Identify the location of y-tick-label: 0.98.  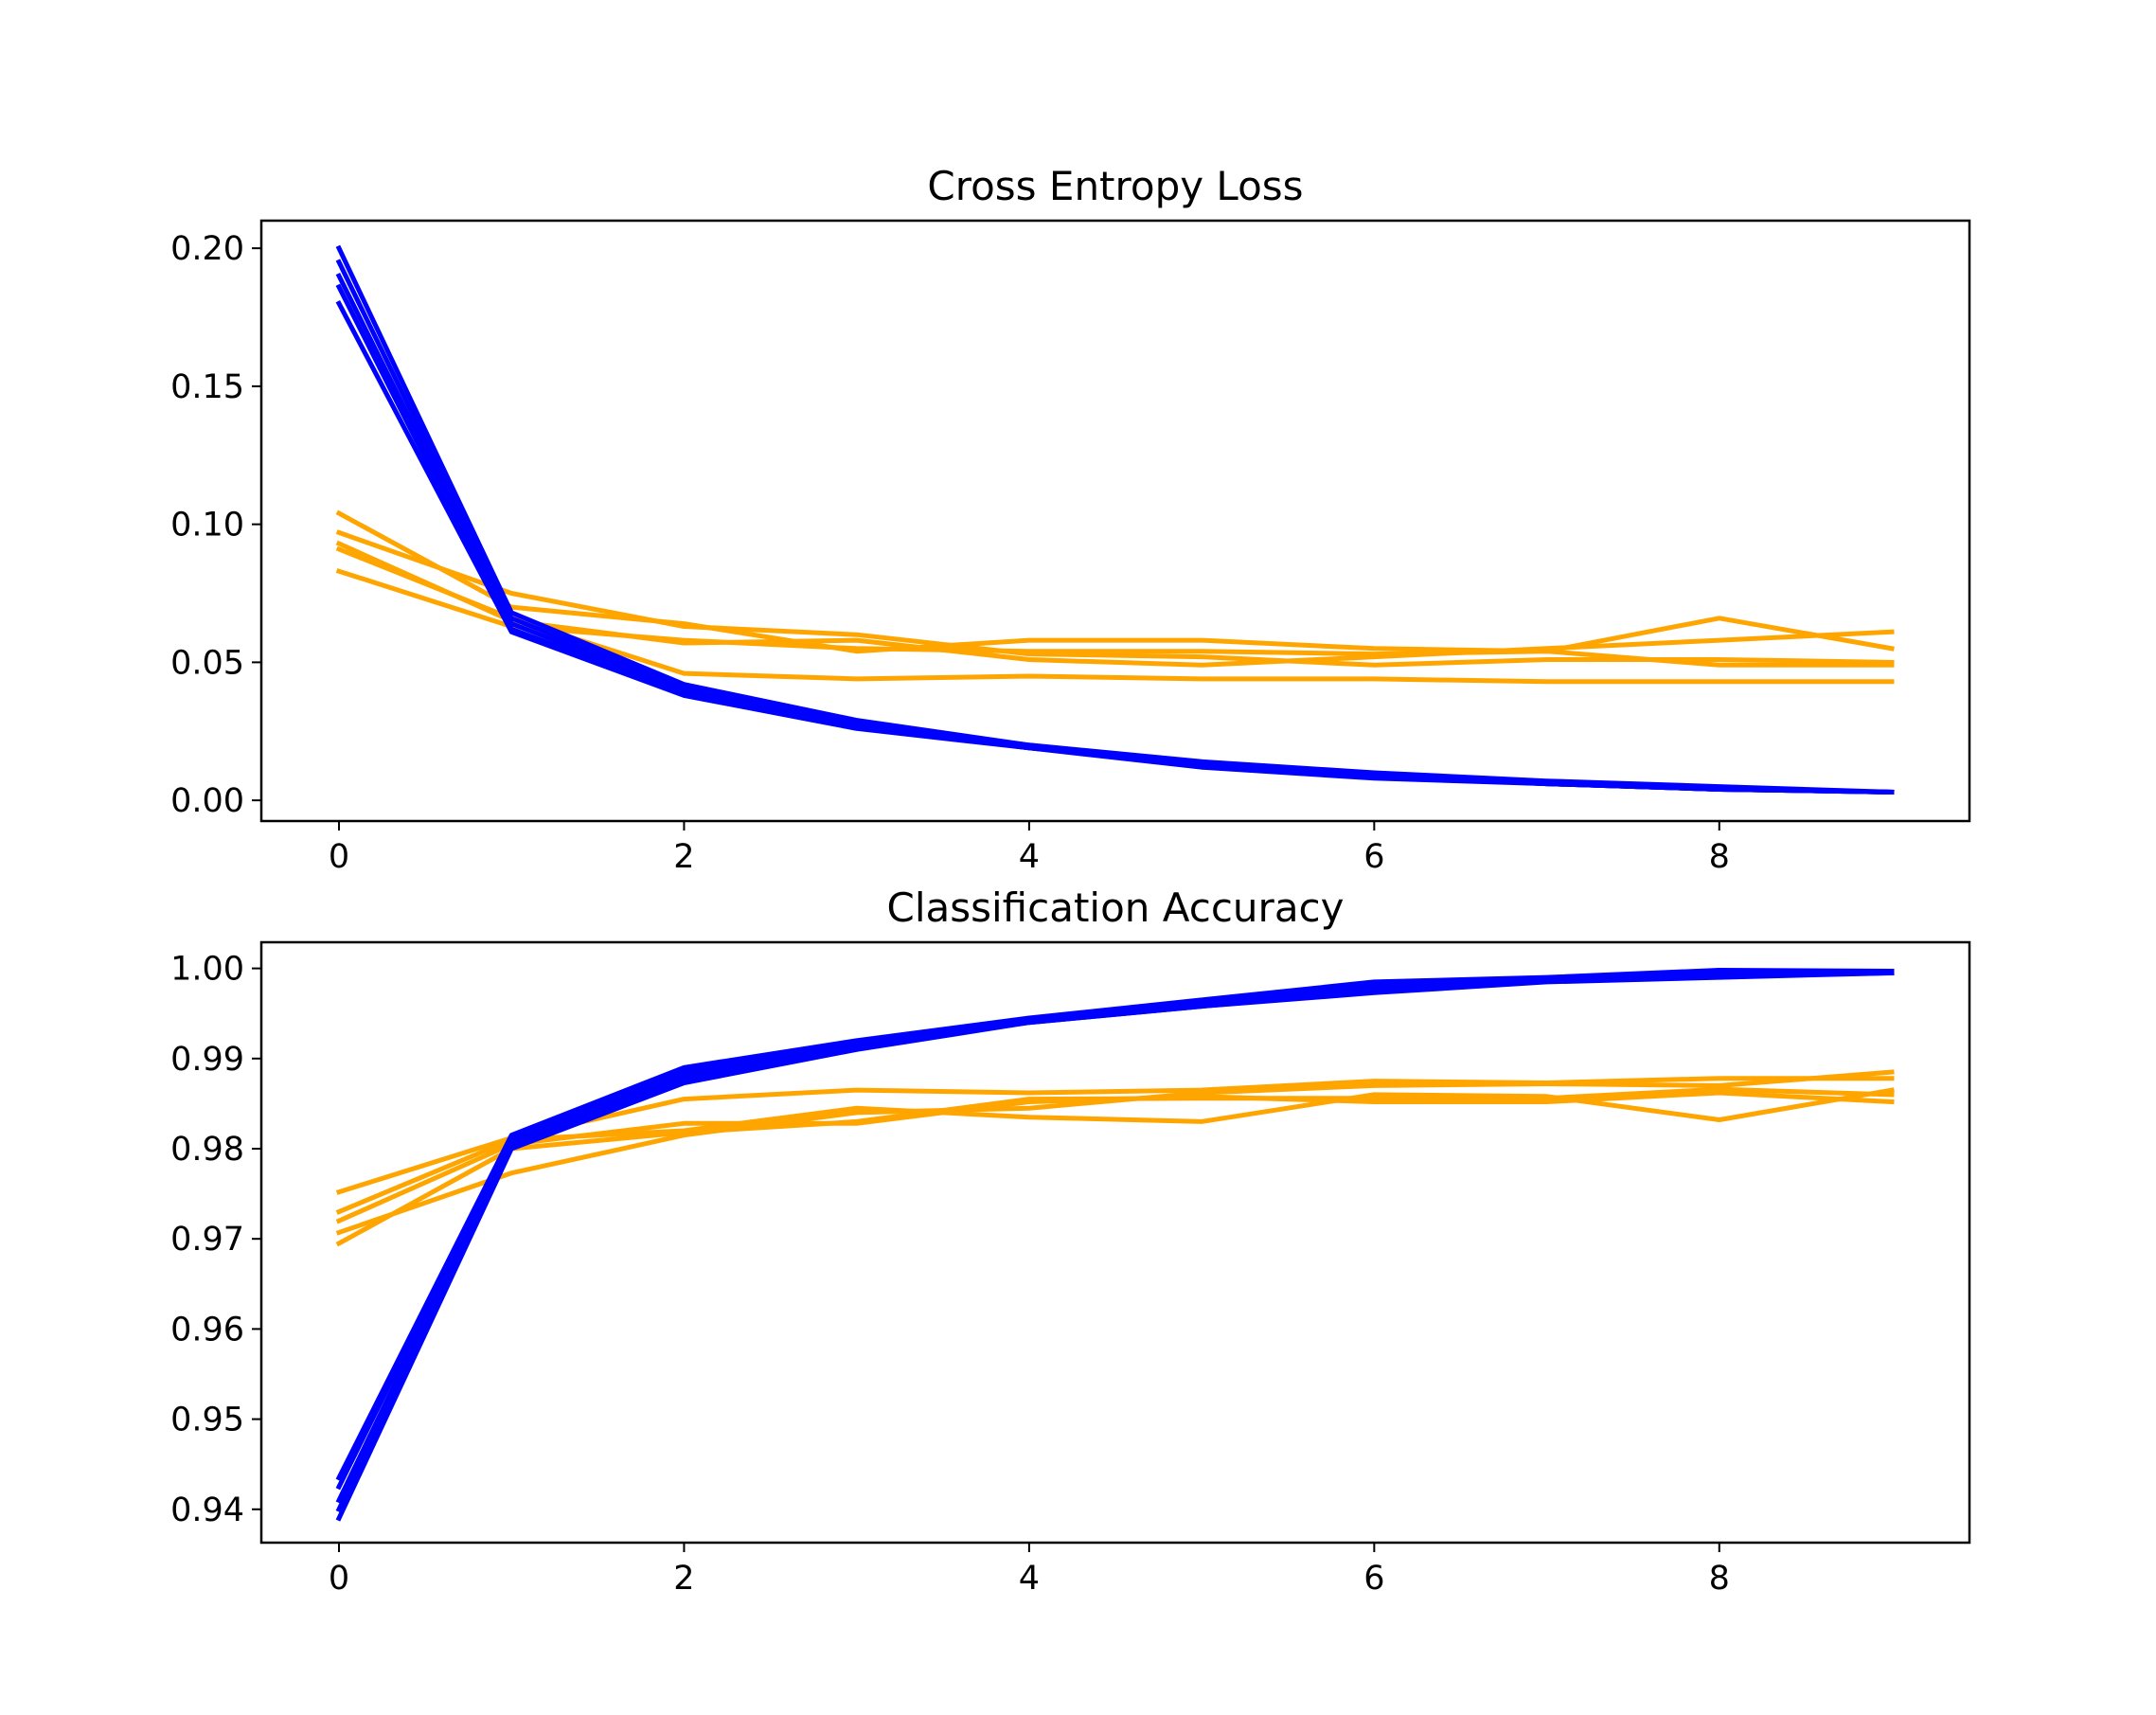
(207, 1150).